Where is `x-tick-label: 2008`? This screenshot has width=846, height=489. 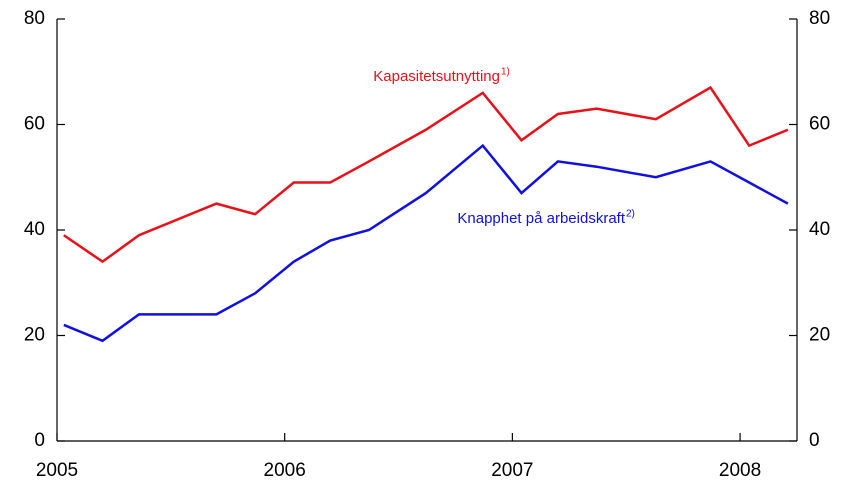
x-tick-label: 2008 is located at coordinates (740, 470).